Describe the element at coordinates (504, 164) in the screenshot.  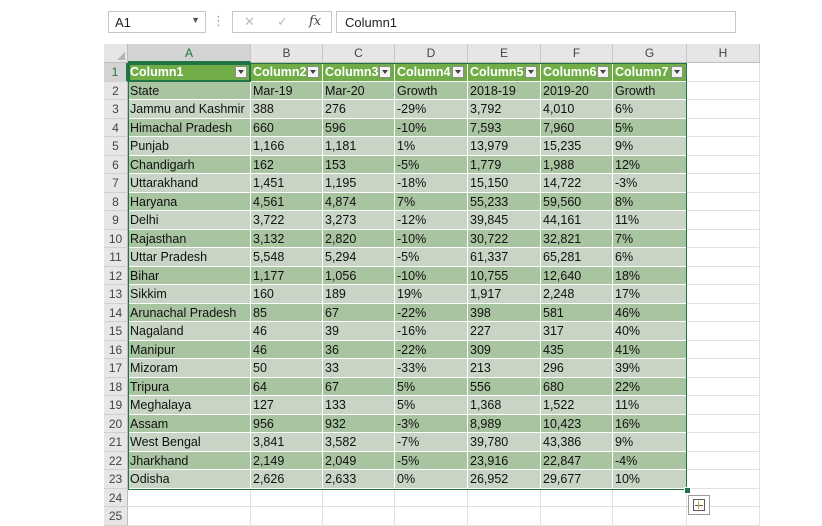
I see `table-cell: 1,779` at that location.